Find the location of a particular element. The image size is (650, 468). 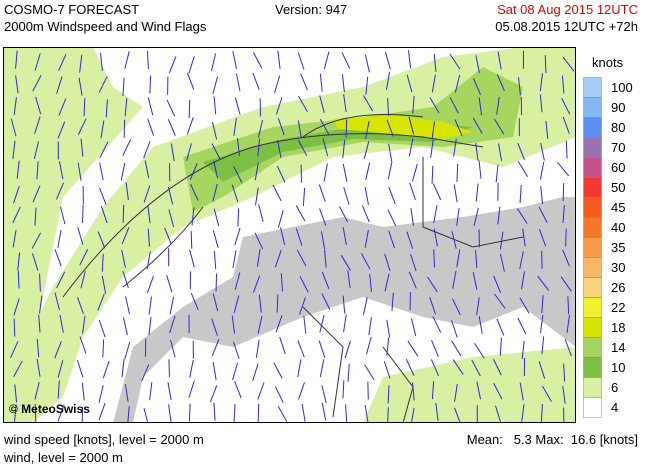

credit: © MeteoSwiss is located at coordinates (49, 409).